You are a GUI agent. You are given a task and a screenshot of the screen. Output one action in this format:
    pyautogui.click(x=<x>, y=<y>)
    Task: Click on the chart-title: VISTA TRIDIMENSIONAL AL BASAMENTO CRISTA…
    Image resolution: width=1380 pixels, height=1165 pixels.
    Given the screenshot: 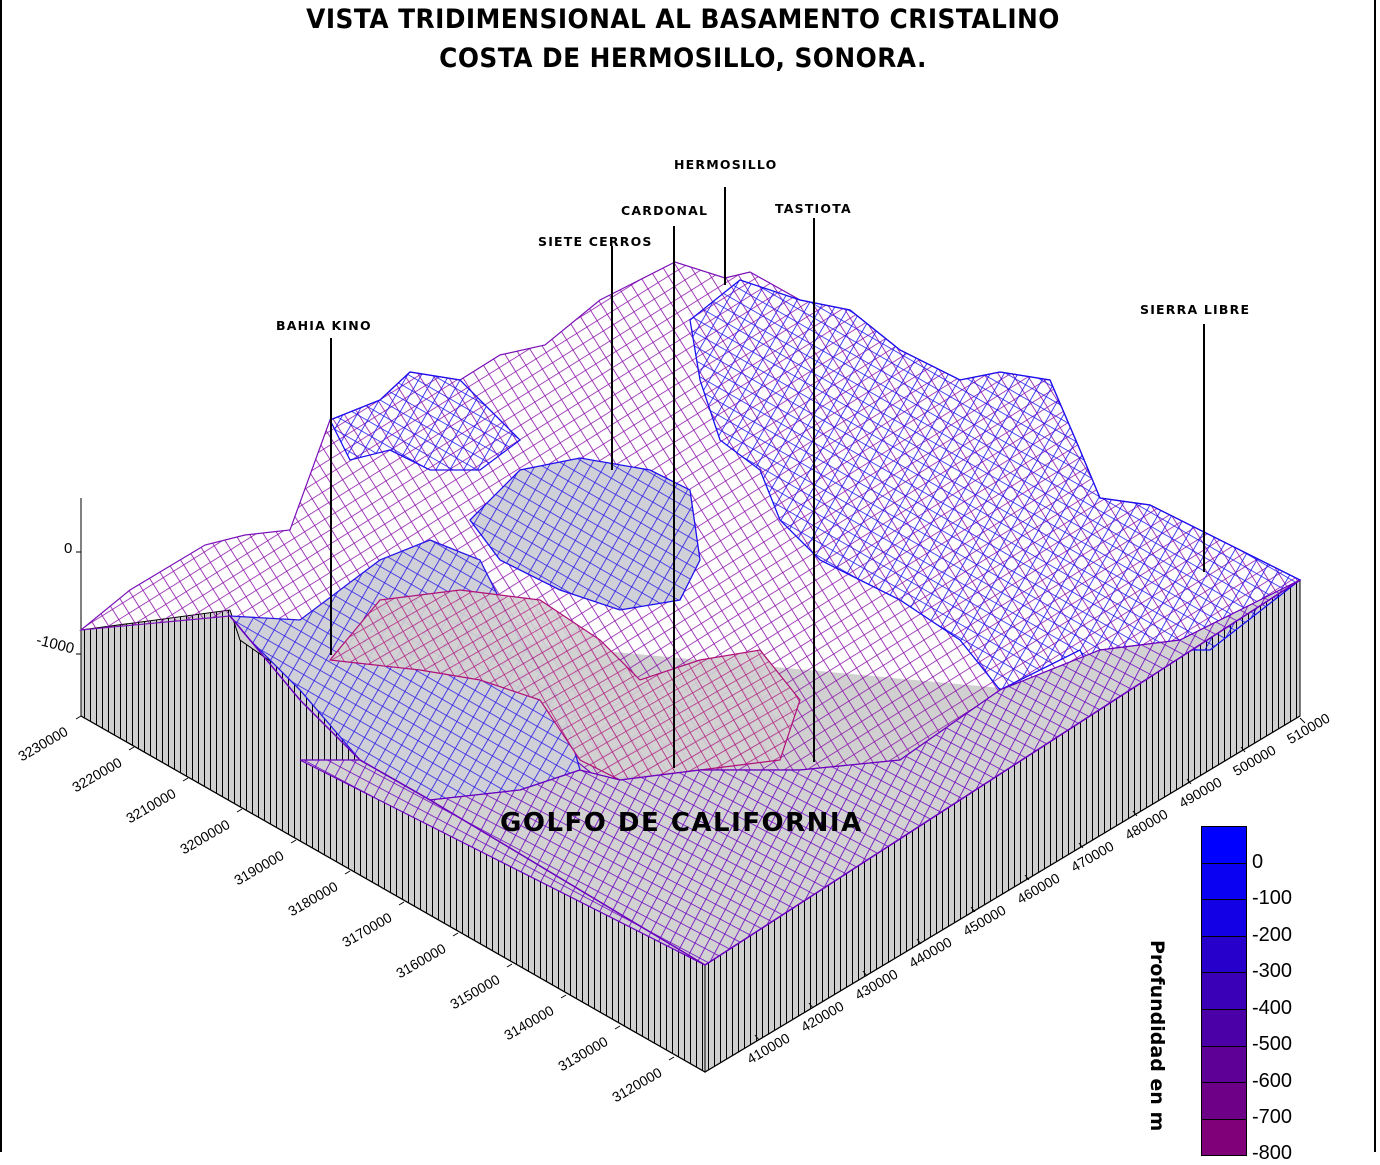 What is the action you would take?
    pyautogui.click(x=683, y=19)
    